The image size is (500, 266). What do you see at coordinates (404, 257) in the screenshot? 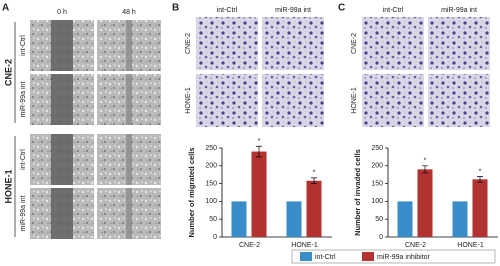
I see `legend-label: miR-99a inhibitor` at bounding box center [404, 257].